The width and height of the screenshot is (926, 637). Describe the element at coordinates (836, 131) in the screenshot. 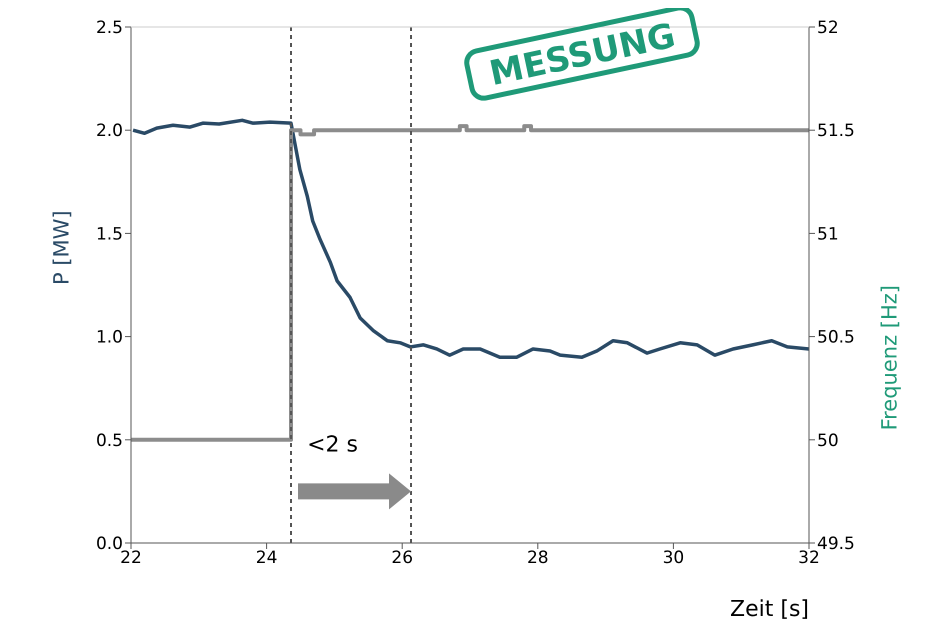

I see `y2-tick-label: 51.5` at that location.